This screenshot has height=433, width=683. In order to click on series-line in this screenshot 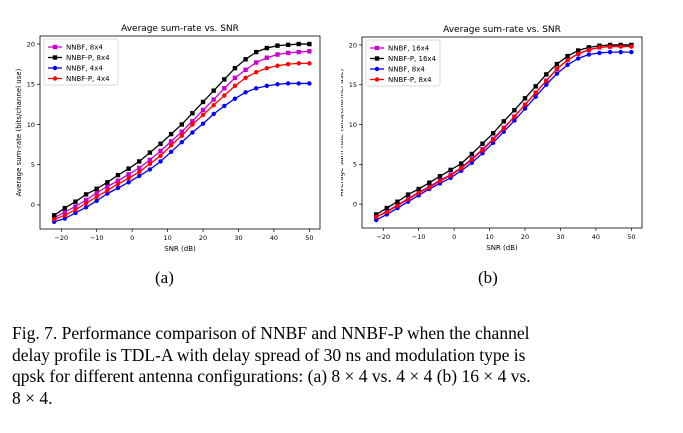, I will do `click(181, 152)`.